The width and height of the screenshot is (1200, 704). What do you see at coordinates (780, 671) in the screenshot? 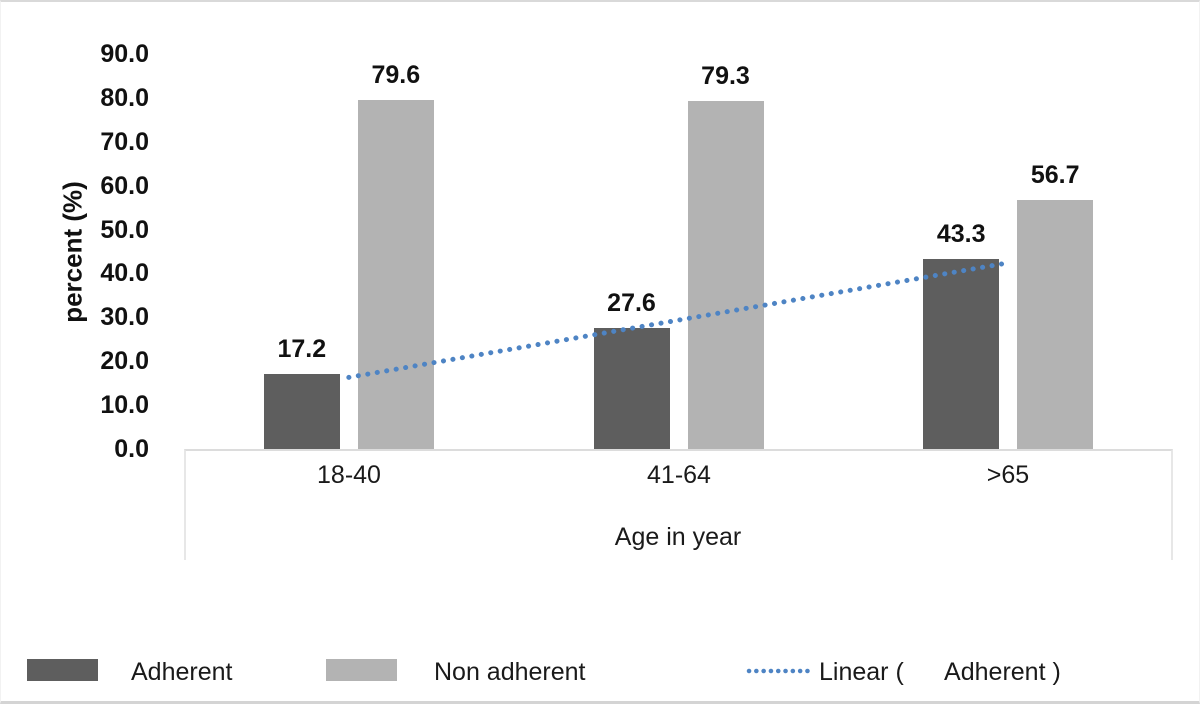
I see `legend-trendline-sample` at bounding box center [780, 671].